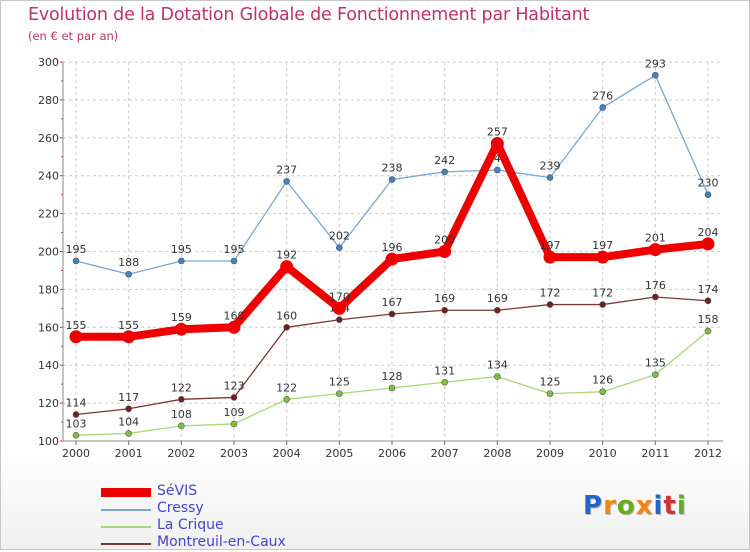 The width and height of the screenshot is (750, 552). Describe the element at coordinates (392, 453) in the screenshot. I see `x-tick-label: 2006` at that location.